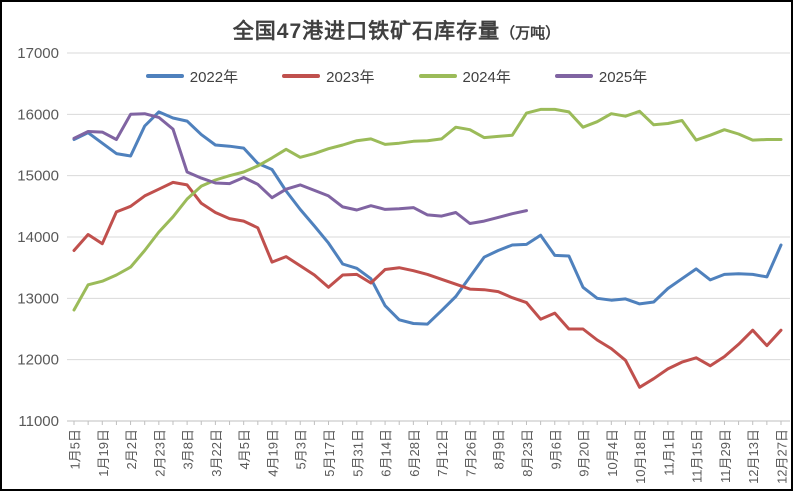 The height and width of the screenshot is (491, 793). I want to click on x-axis-tick-label: 4月5日, so click(244, 449).